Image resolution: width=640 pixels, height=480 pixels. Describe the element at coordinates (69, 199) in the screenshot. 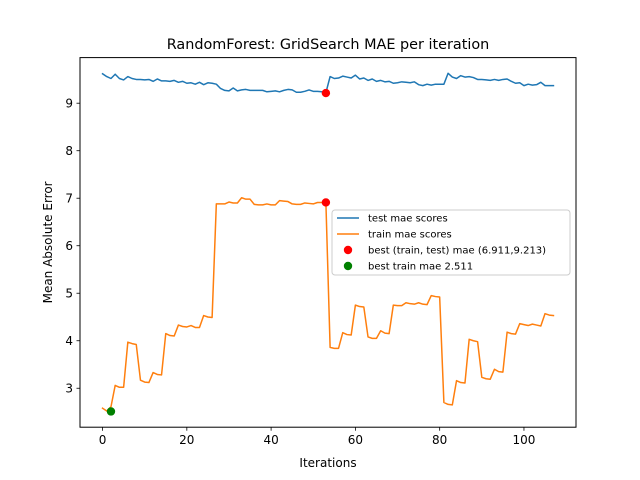

I see `y-tick-label: 7` at that location.